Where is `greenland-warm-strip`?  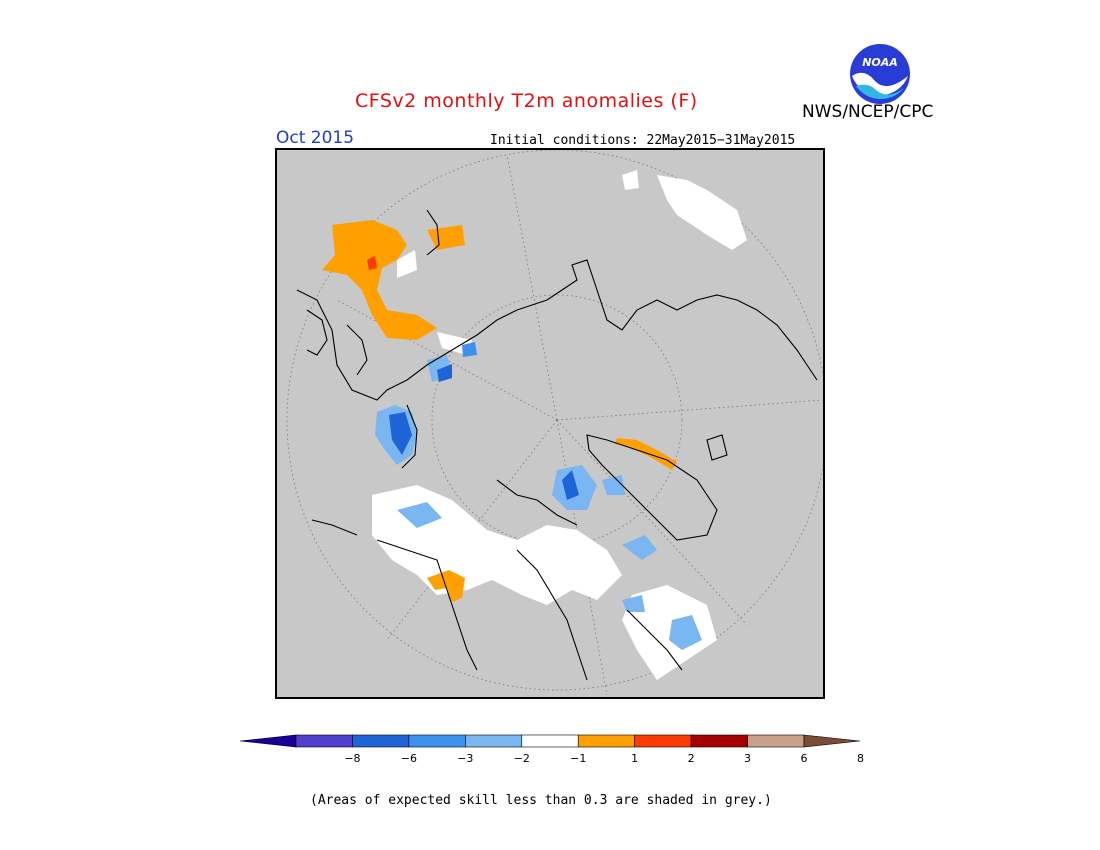 greenland-warm-strip is located at coordinates (646, 454).